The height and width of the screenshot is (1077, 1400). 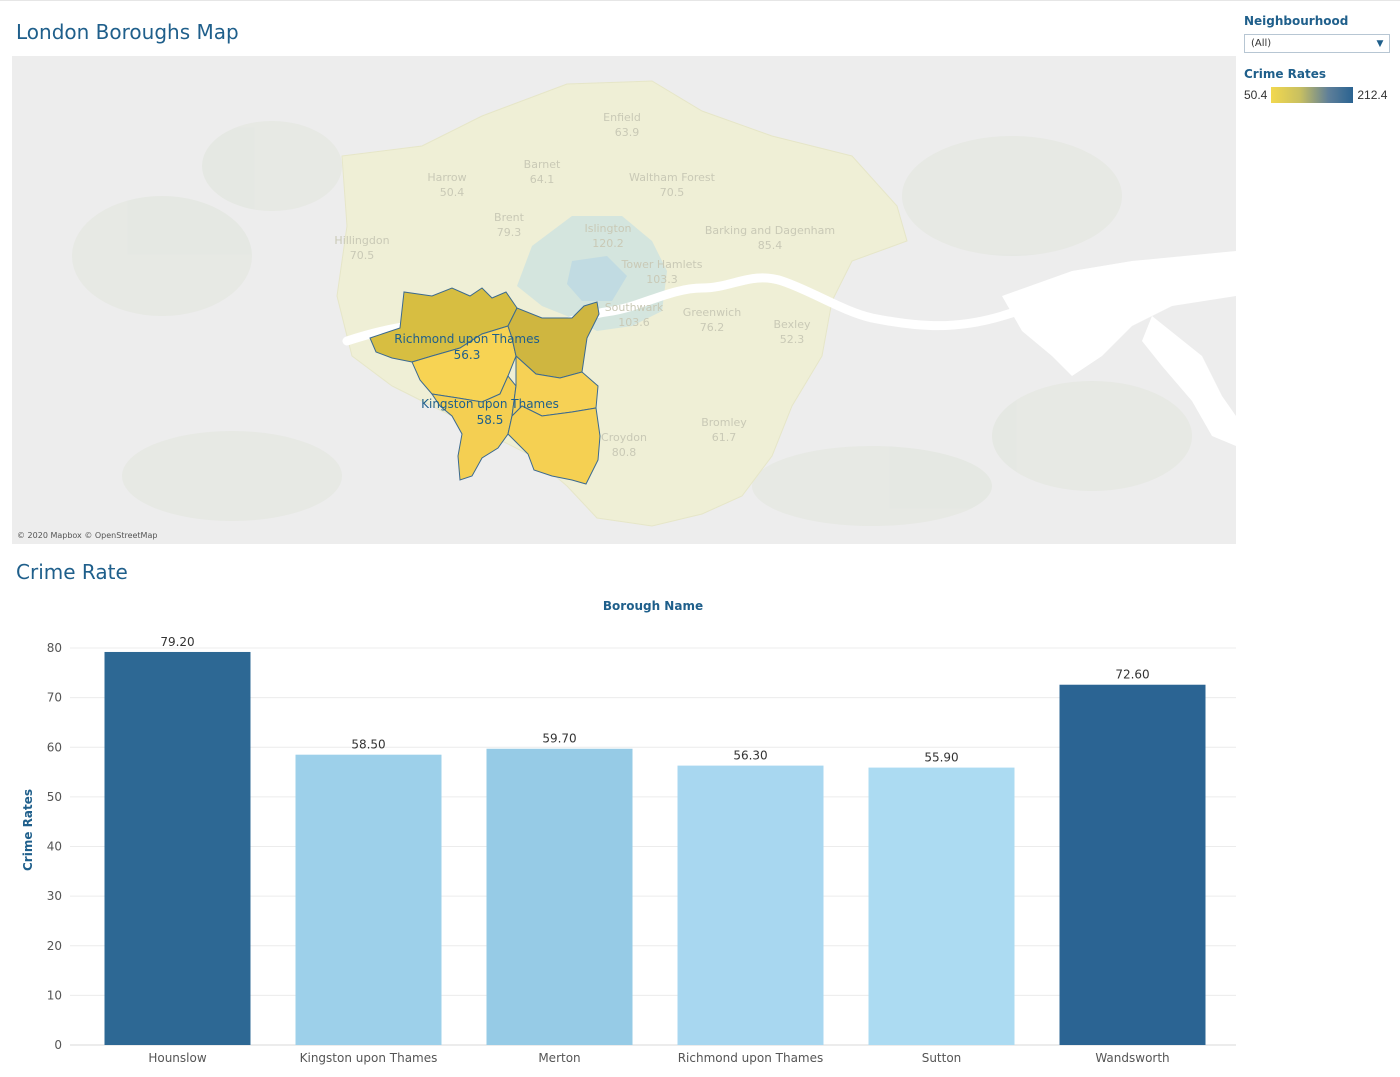 I want to click on color-legend: 50.4 212.4, so click(x=1319, y=95).